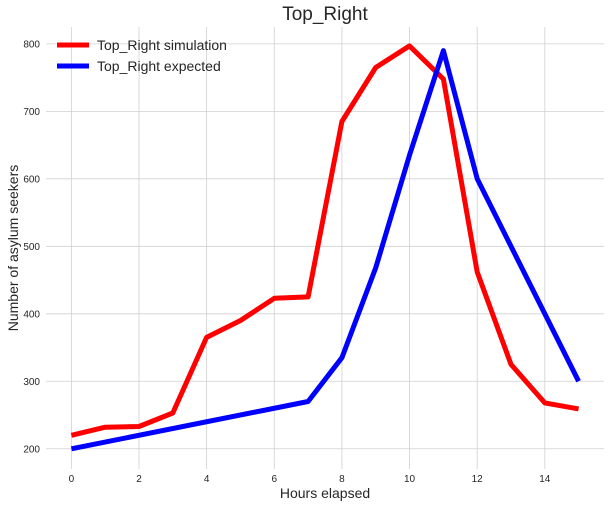  What do you see at coordinates (31, 179) in the screenshot?
I see `y-tick-label: 600` at bounding box center [31, 179].